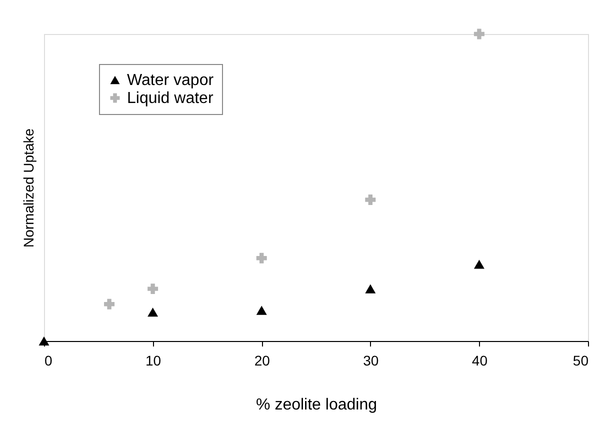  I want to click on y-axis-title: Normalized Uptake, so click(28, 188).